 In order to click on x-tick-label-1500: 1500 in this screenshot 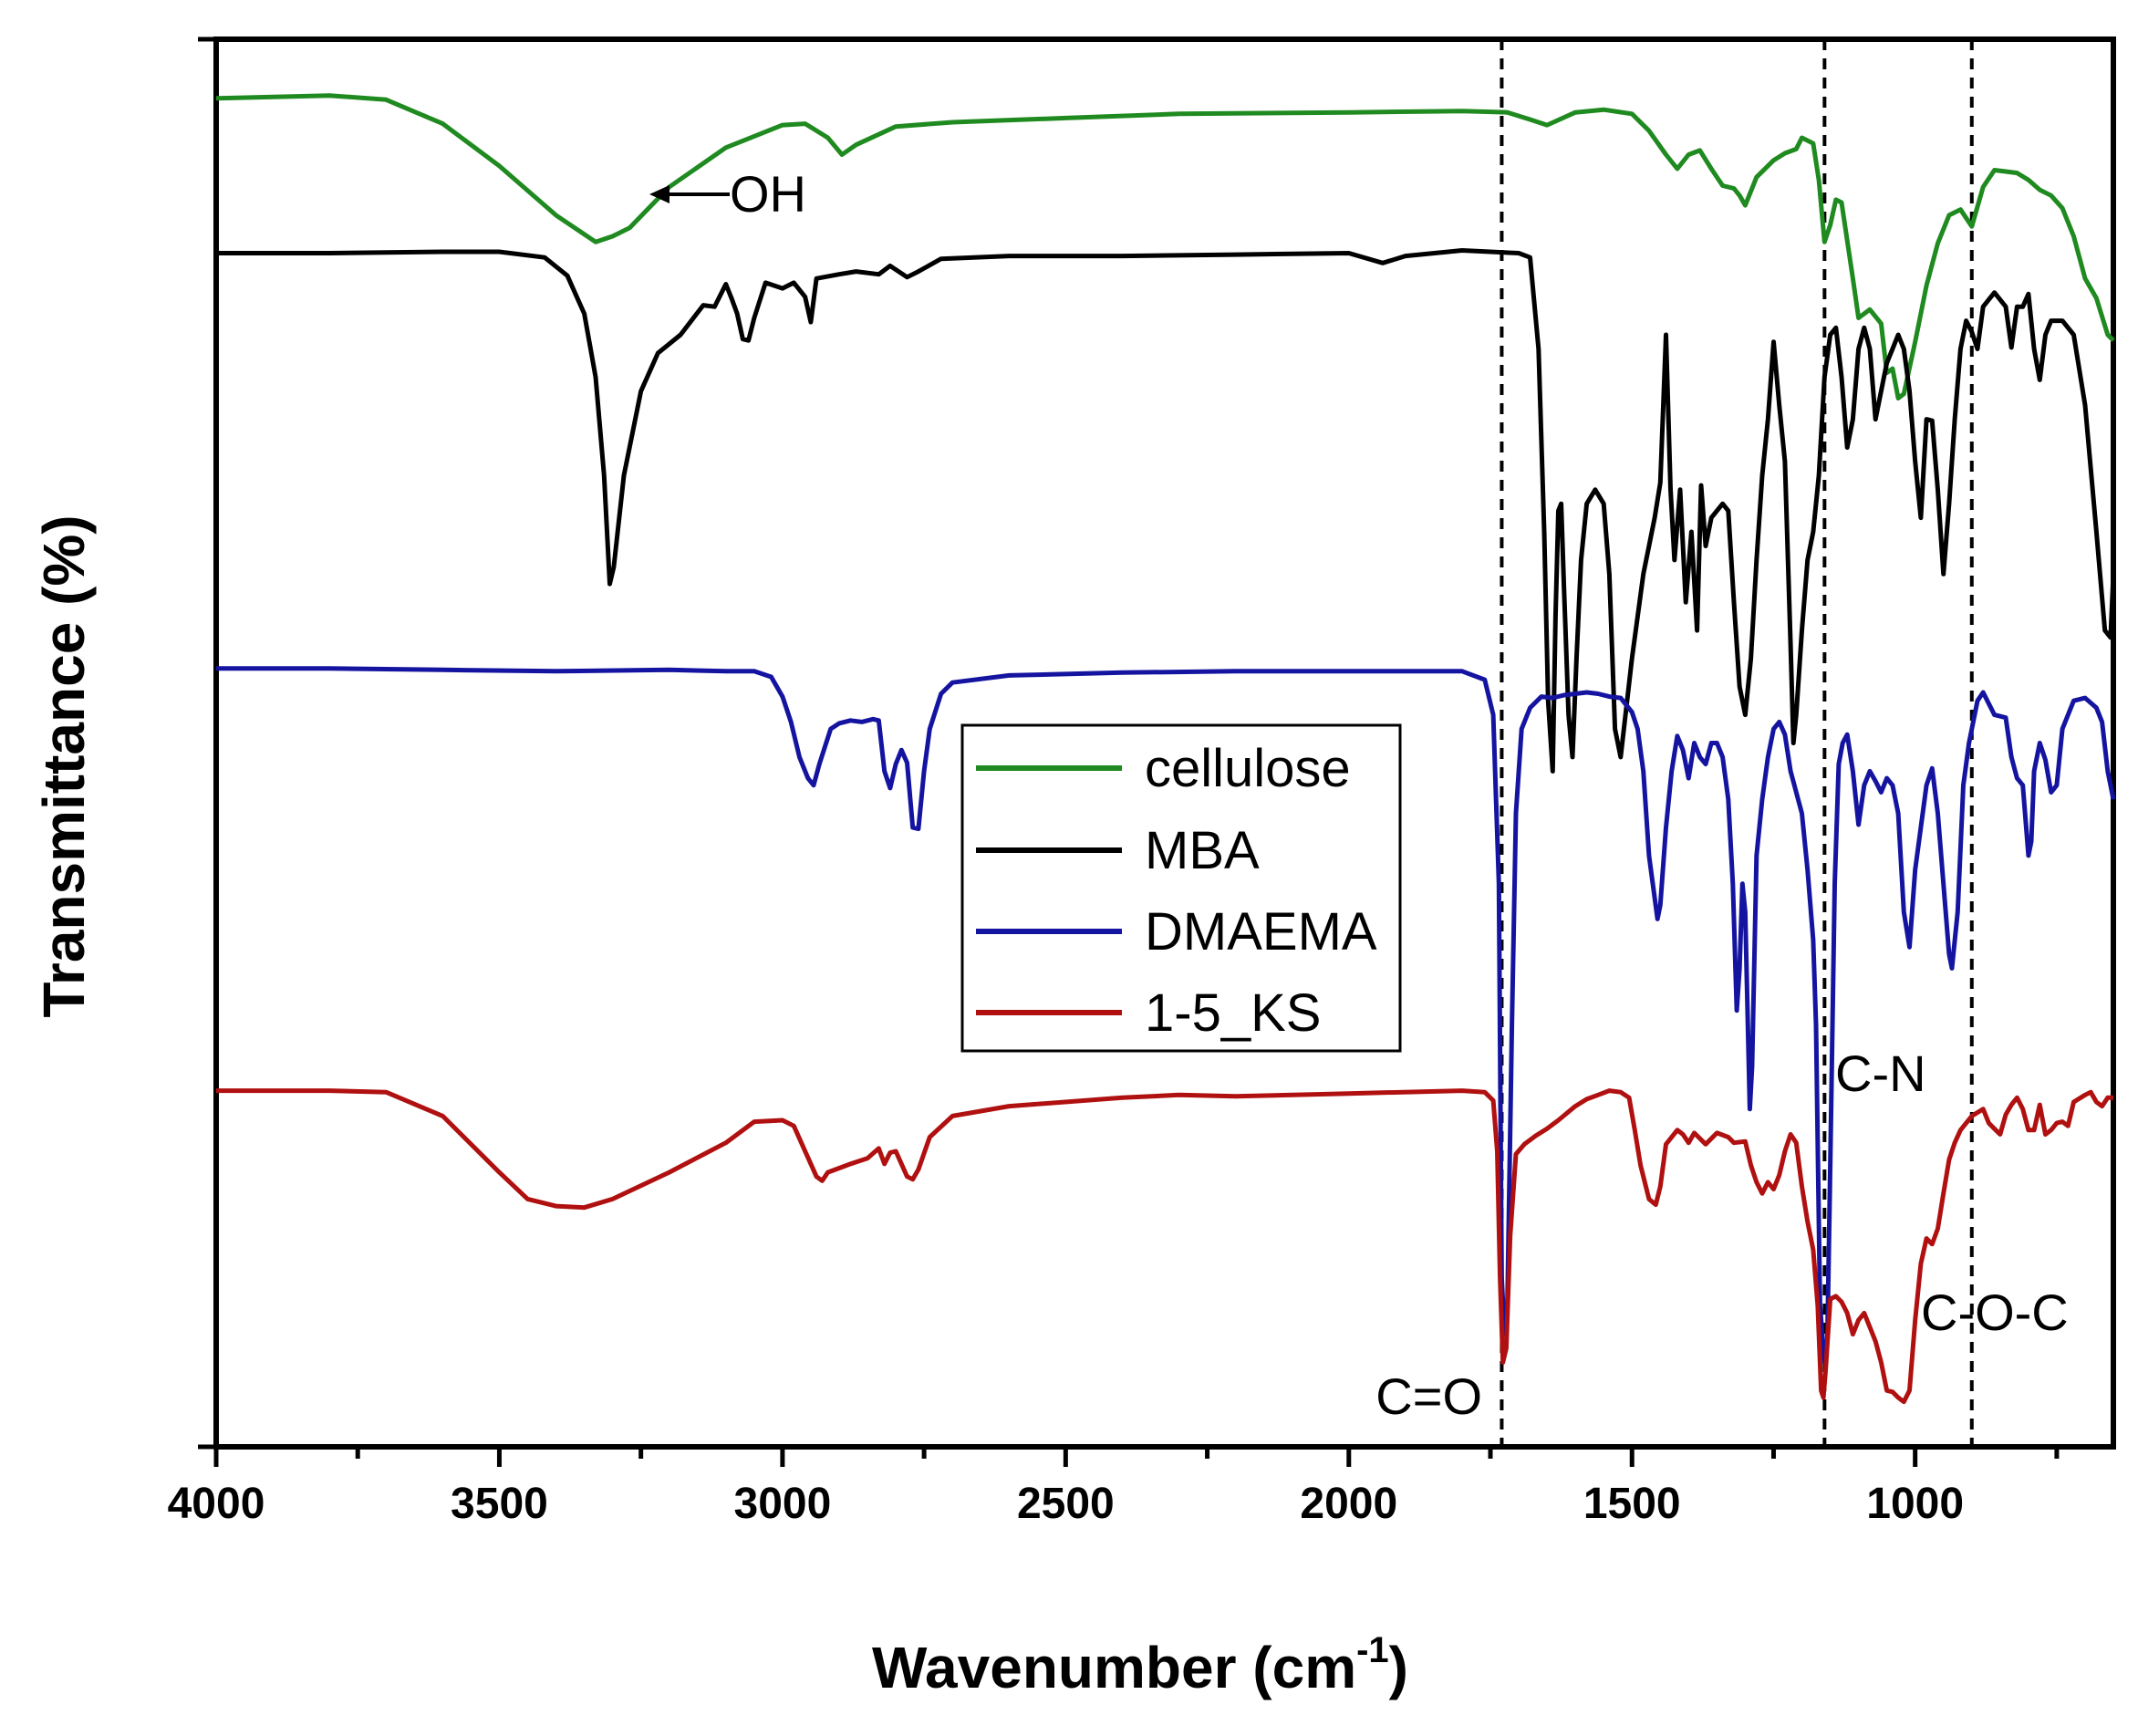, I will do `click(1632, 1504)`.